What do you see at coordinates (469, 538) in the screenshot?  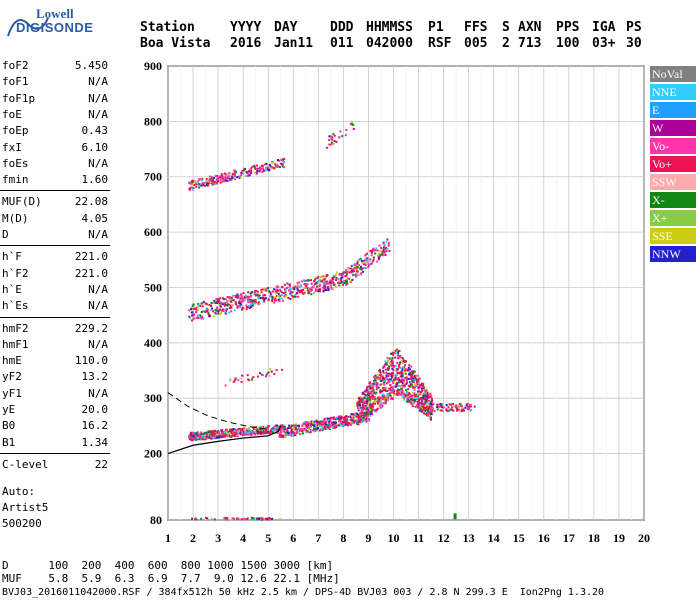 I see `x-tick-label: 13` at bounding box center [469, 538].